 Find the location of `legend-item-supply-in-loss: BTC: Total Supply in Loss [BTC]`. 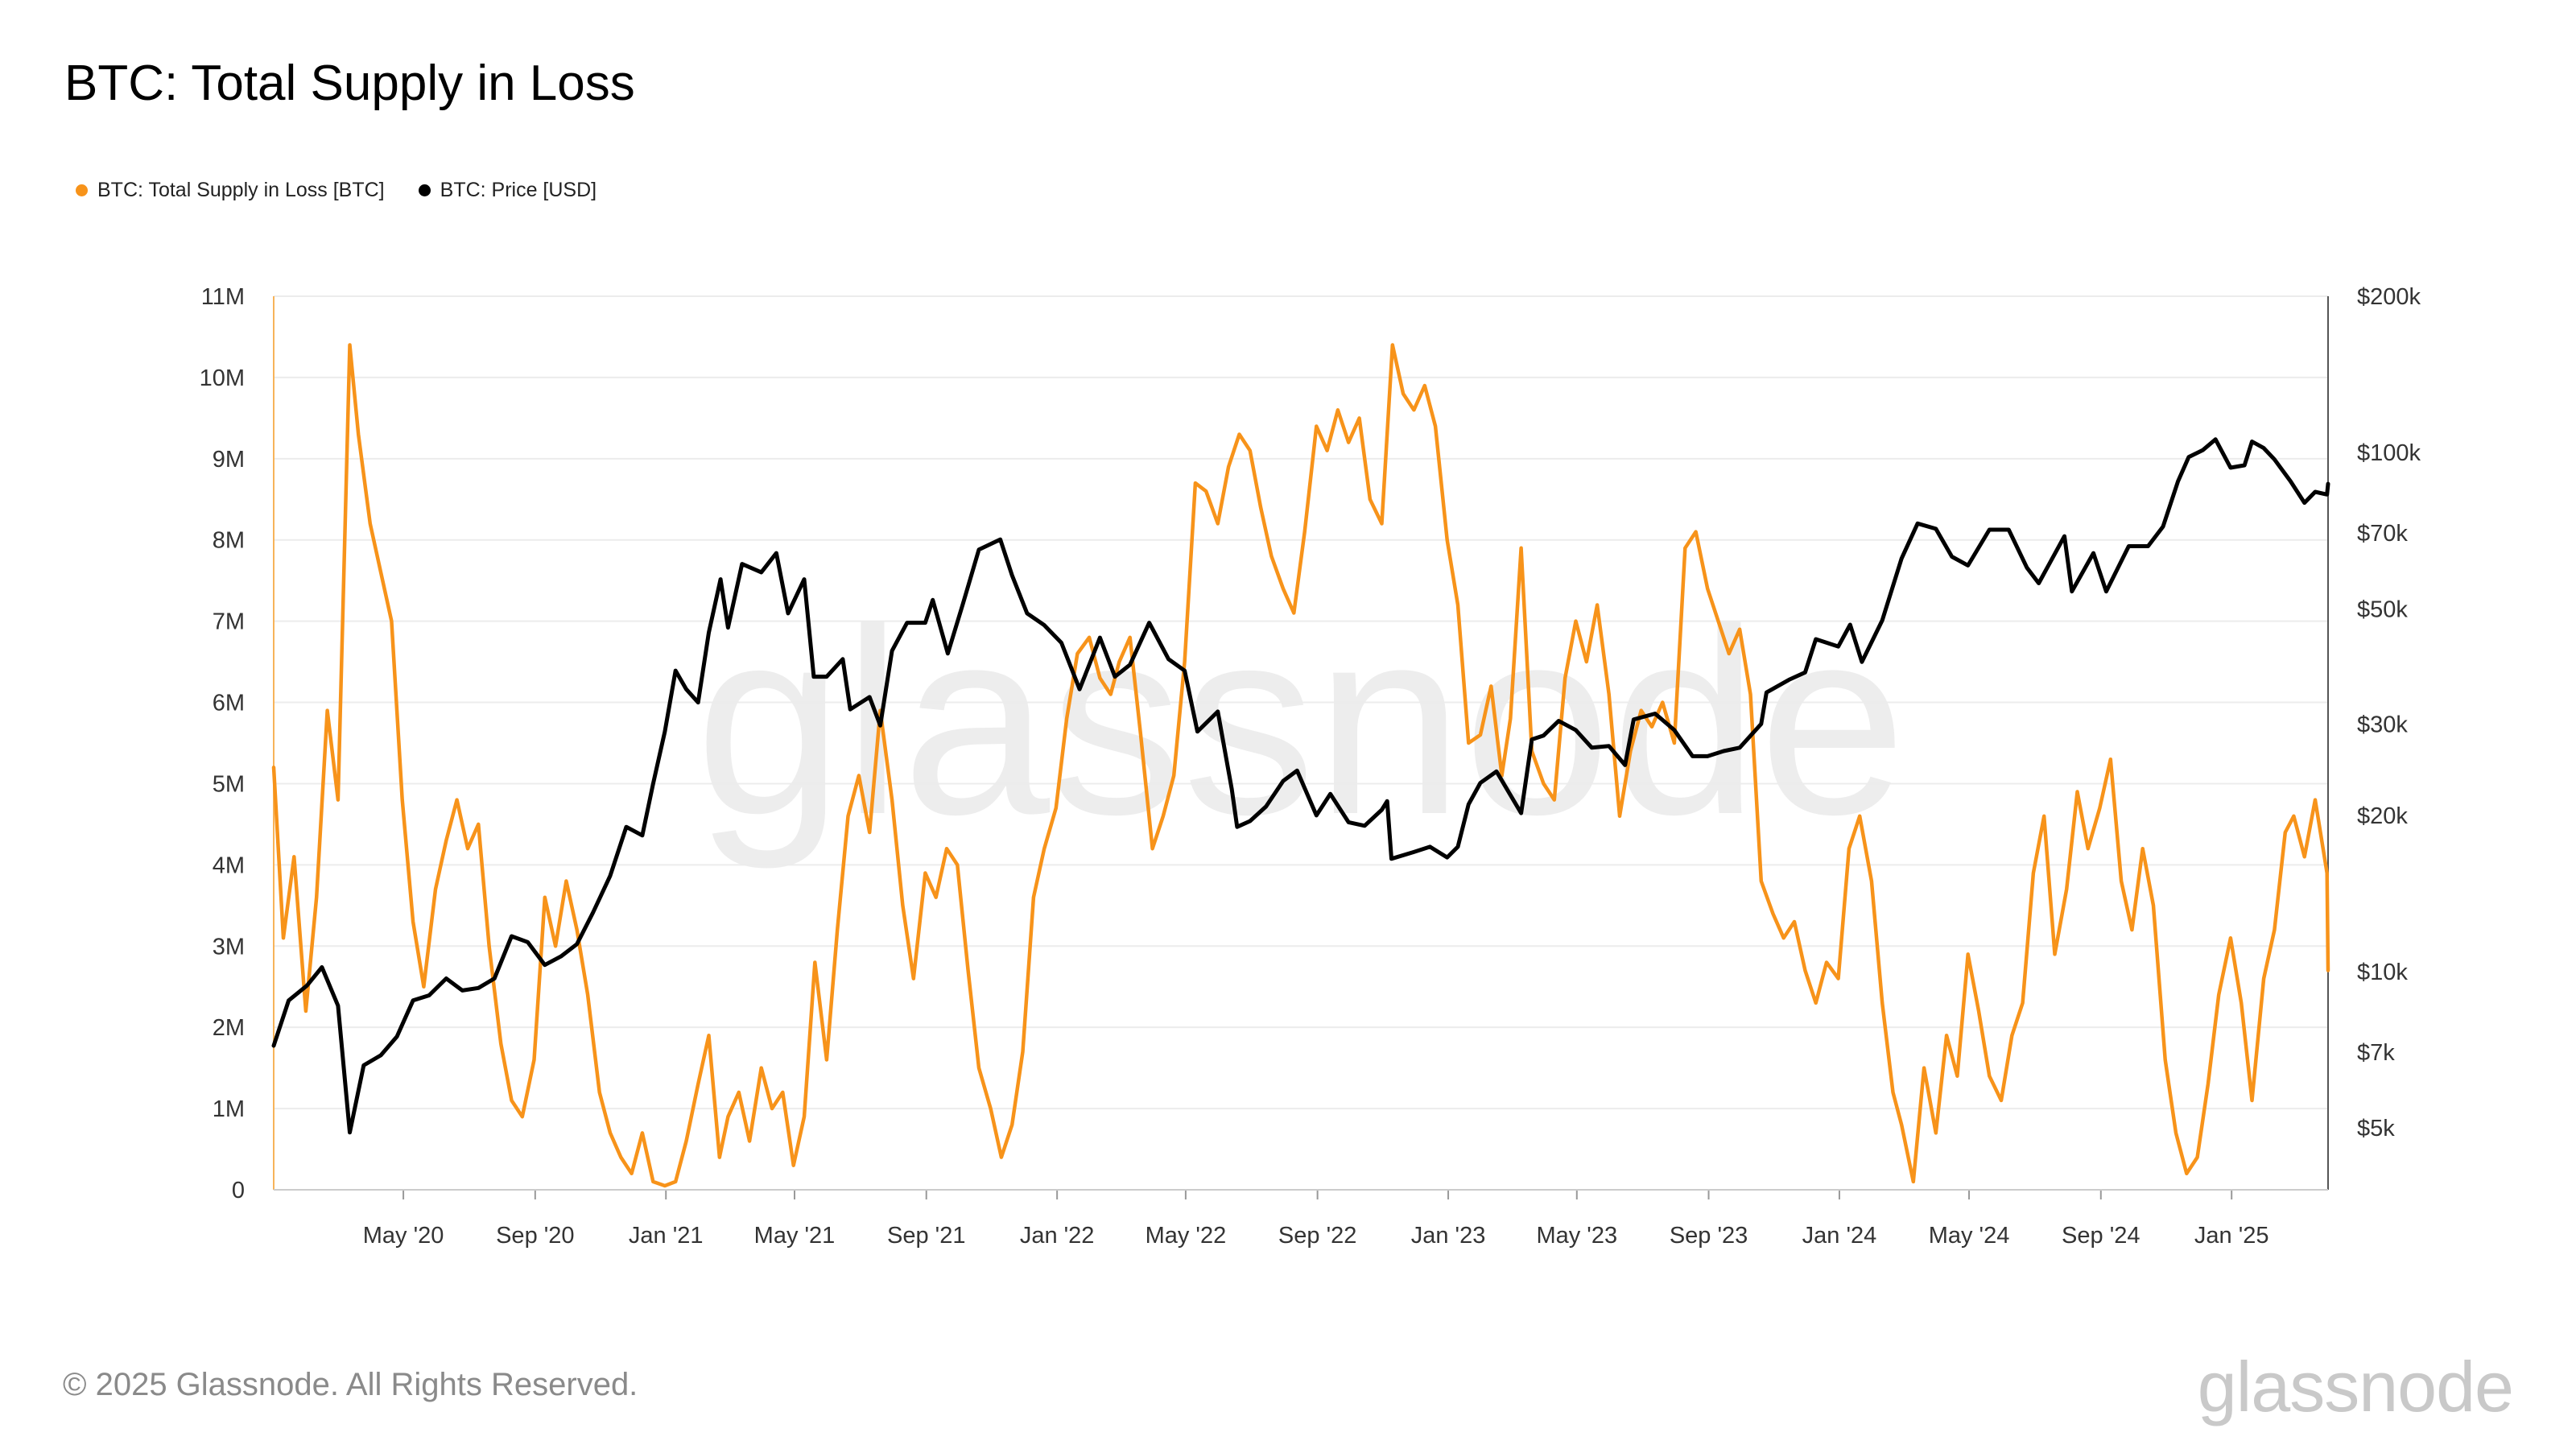

legend-item-supply-in-loss: BTC: Total Supply in Loss [BTC] is located at coordinates (231, 190).